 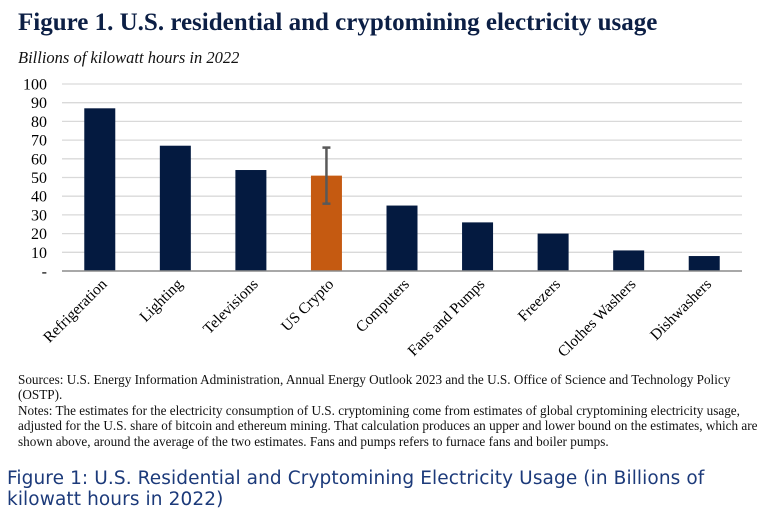 What do you see at coordinates (383, 306) in the screenshot?
I see `x-tick-label: Computers` at bounding box center [383, 306].